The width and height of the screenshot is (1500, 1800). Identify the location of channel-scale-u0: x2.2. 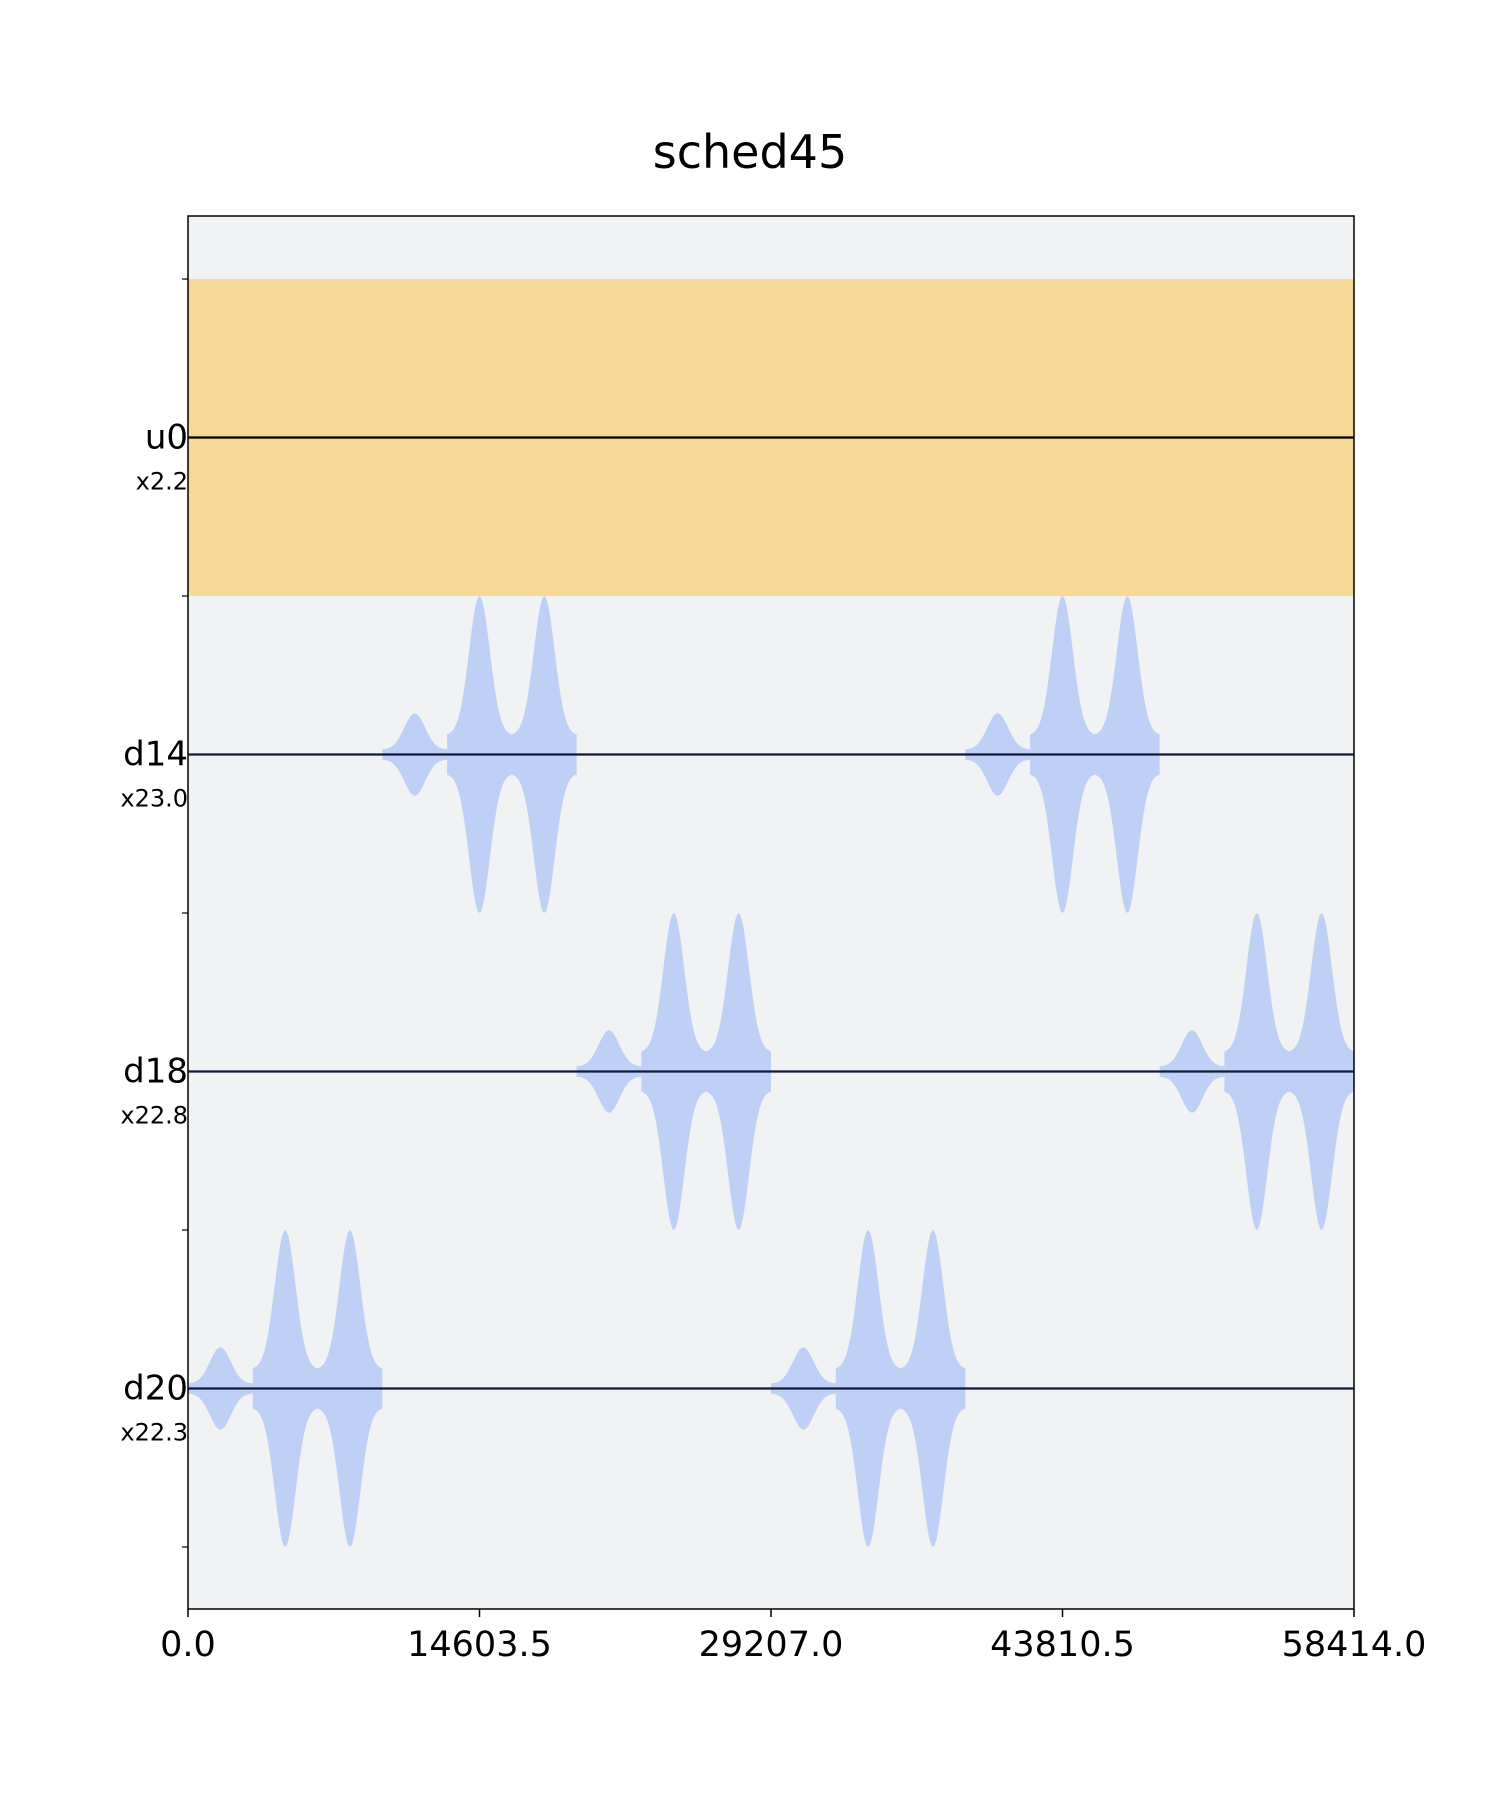
(162, 482).